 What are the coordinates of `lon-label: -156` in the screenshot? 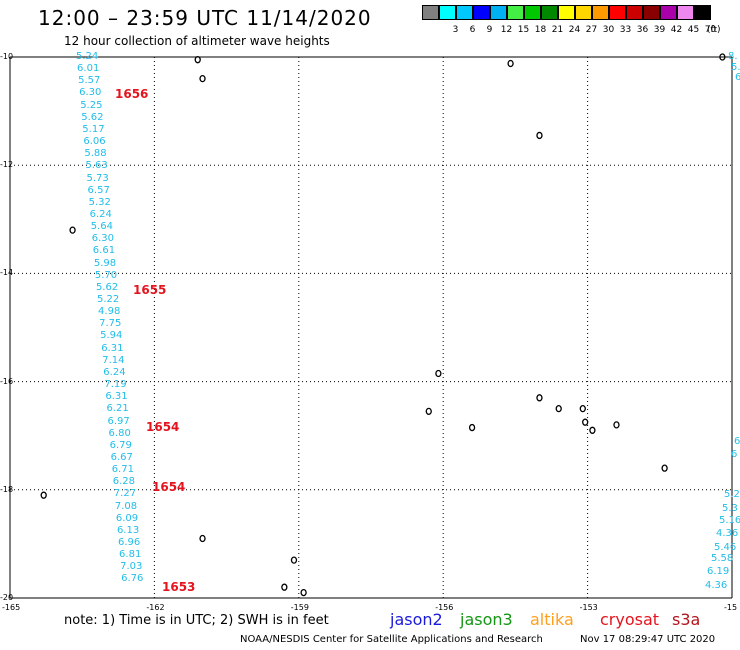 It's located at (444, 607).